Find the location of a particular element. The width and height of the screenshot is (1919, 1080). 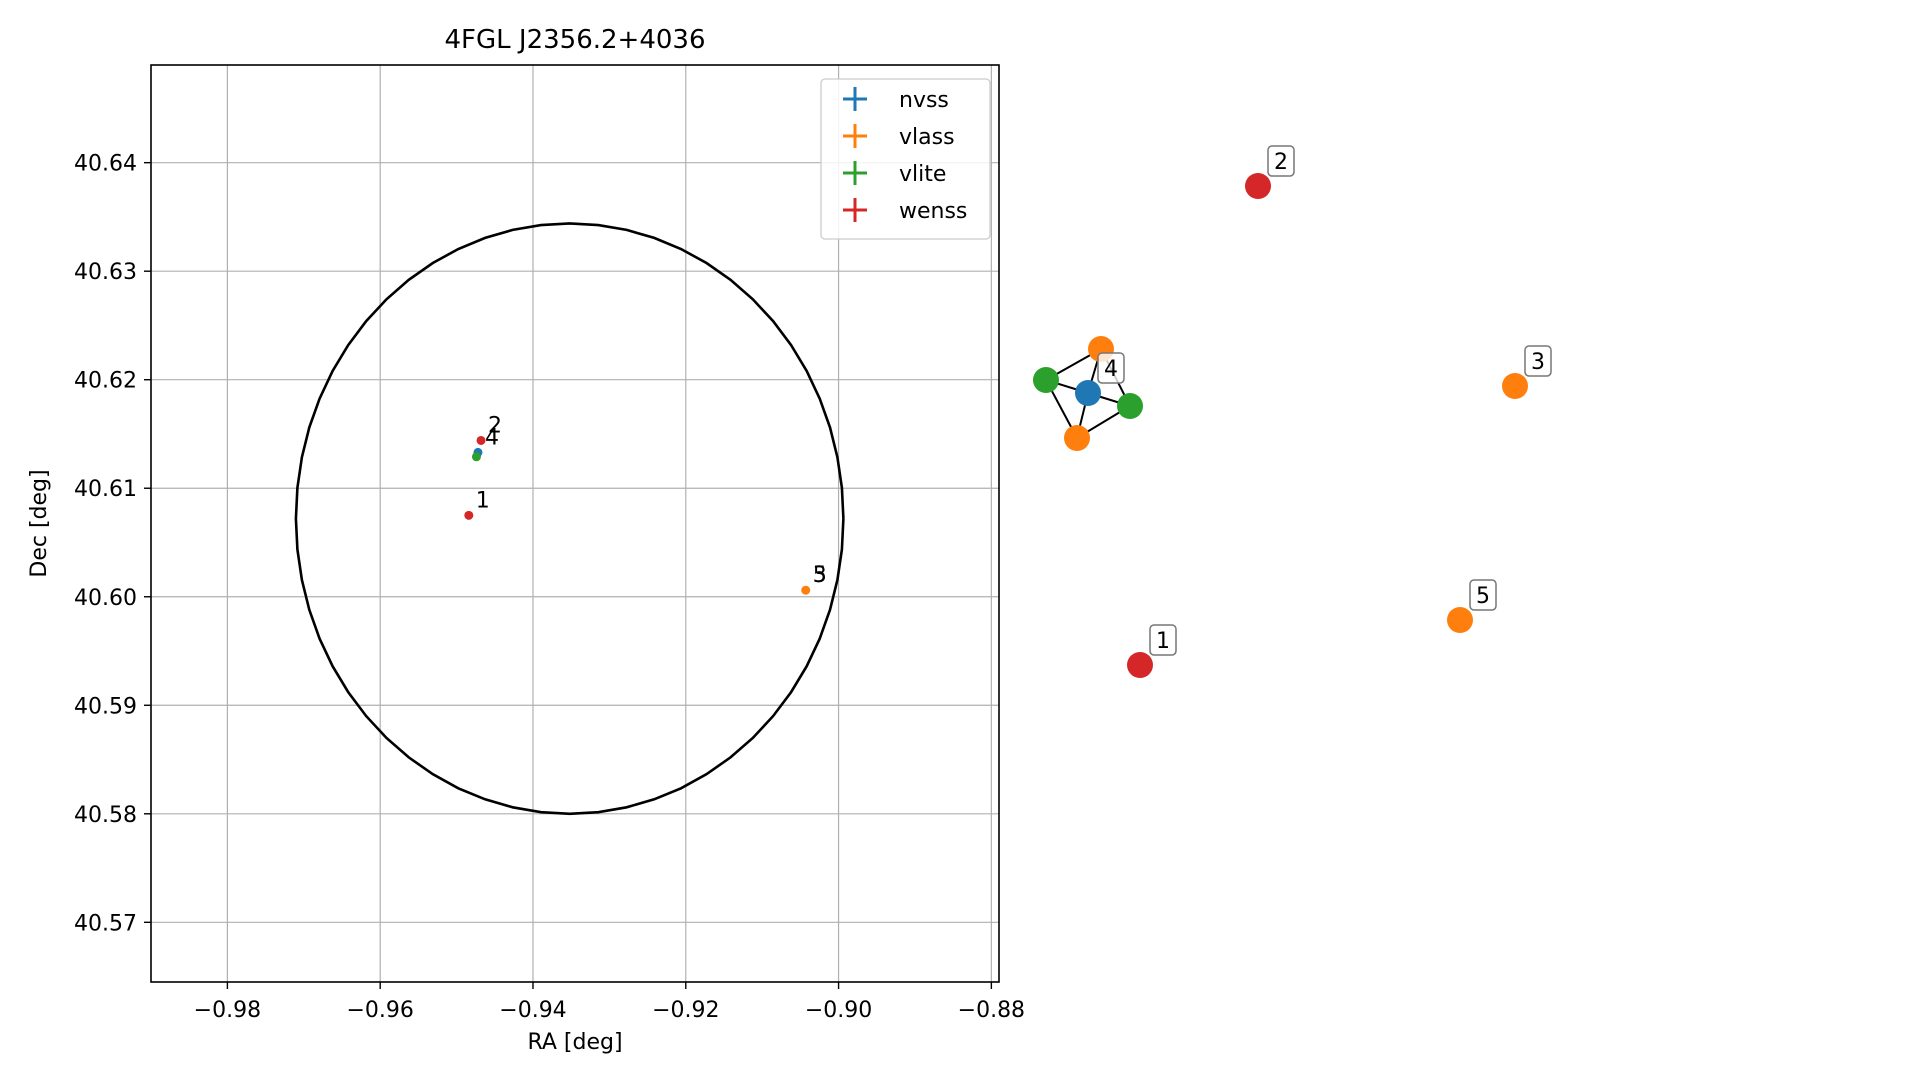

y-tick-label: 40.59 is located at coordinates (105, 706).